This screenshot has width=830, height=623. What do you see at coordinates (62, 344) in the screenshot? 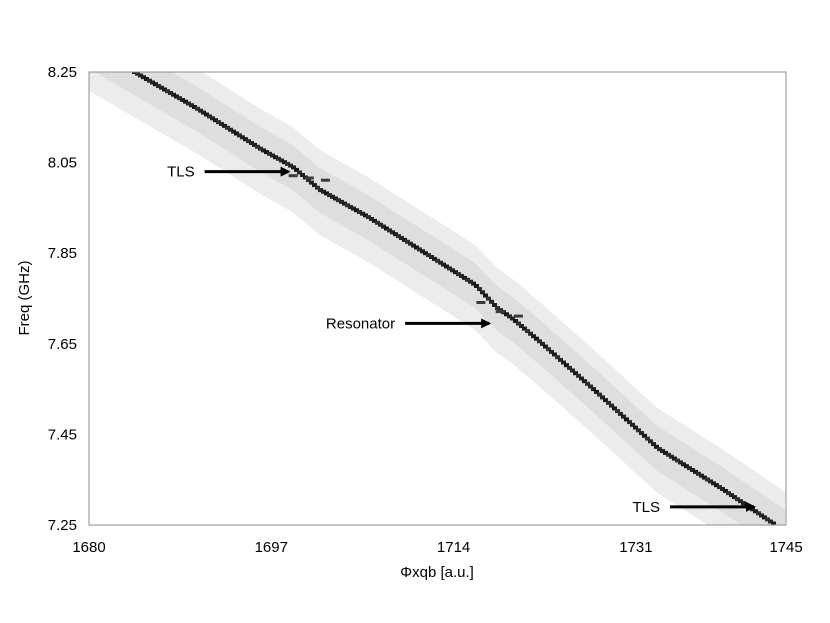
I see `y-tick-label: 7.65` at bounding box center [62, 344].